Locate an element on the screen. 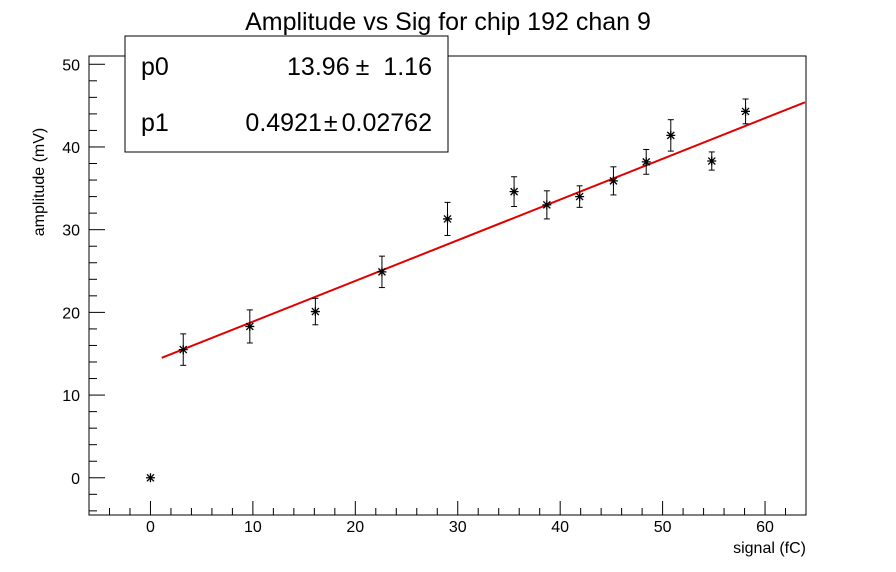 This screenshot has width=896, height=572. fit-stats-box-frame is located at coordinates (286, 94).